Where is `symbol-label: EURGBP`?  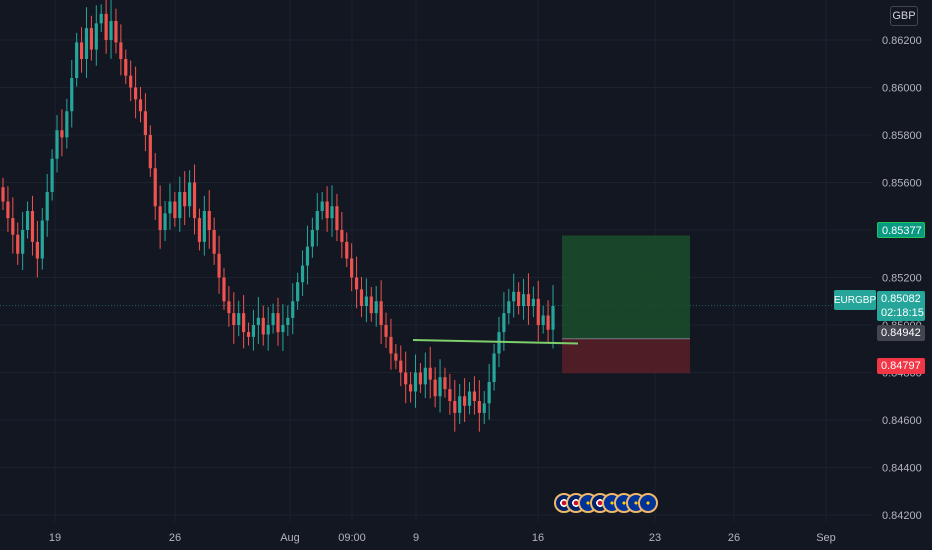 symbol-label: EURGBP is located at coordinates (855, 300).